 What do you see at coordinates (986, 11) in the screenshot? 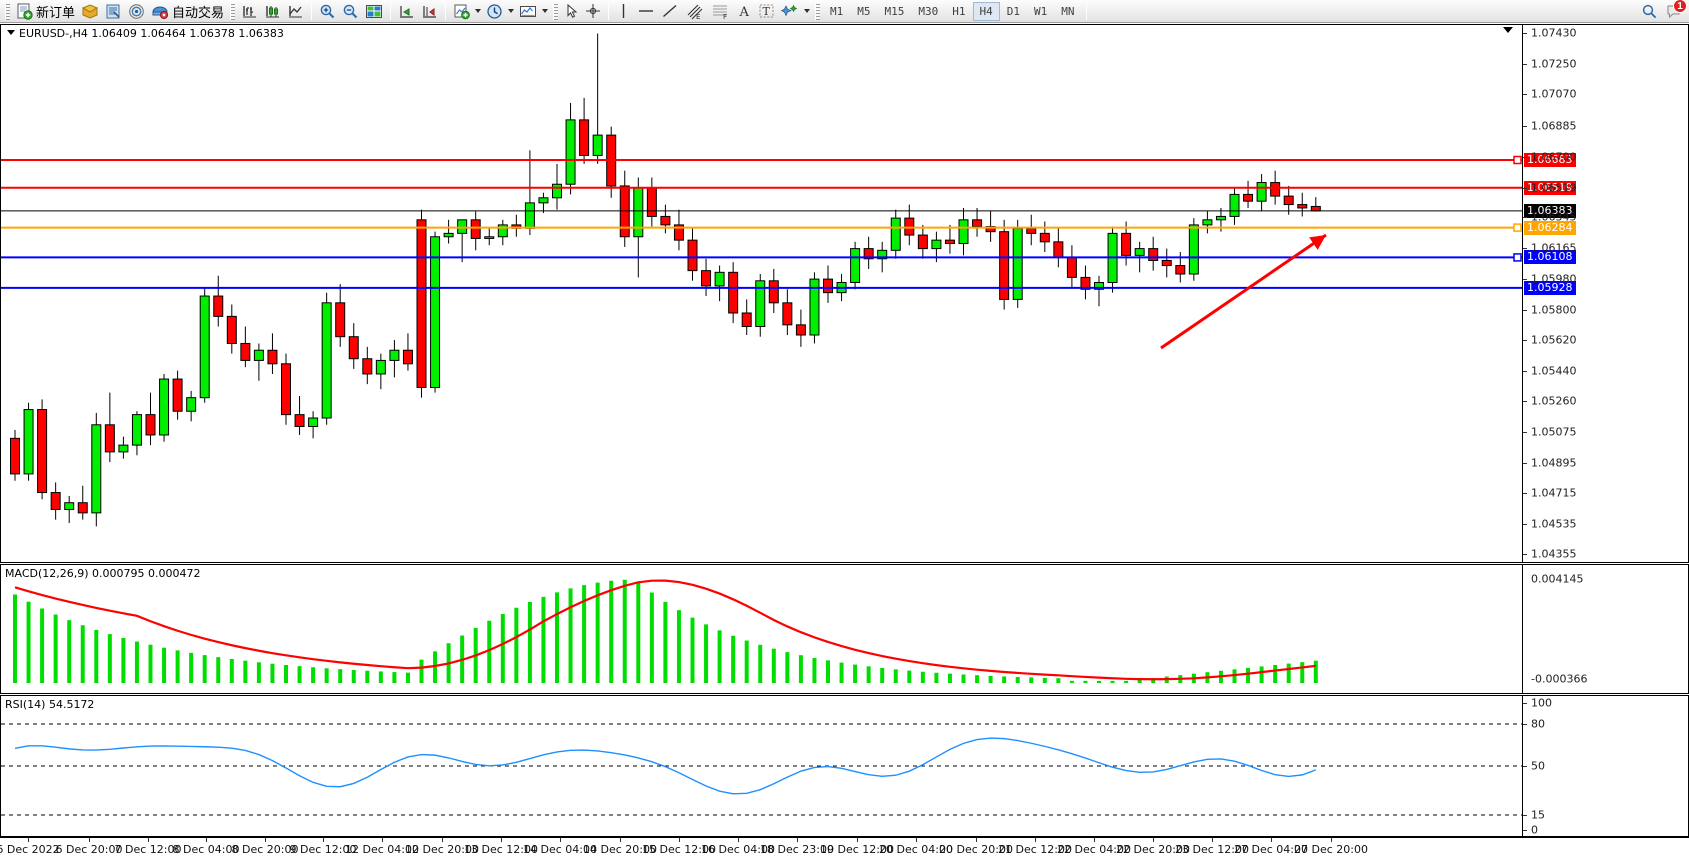
I see `timeframe-h4: H4` at bounding box center [986, 11].